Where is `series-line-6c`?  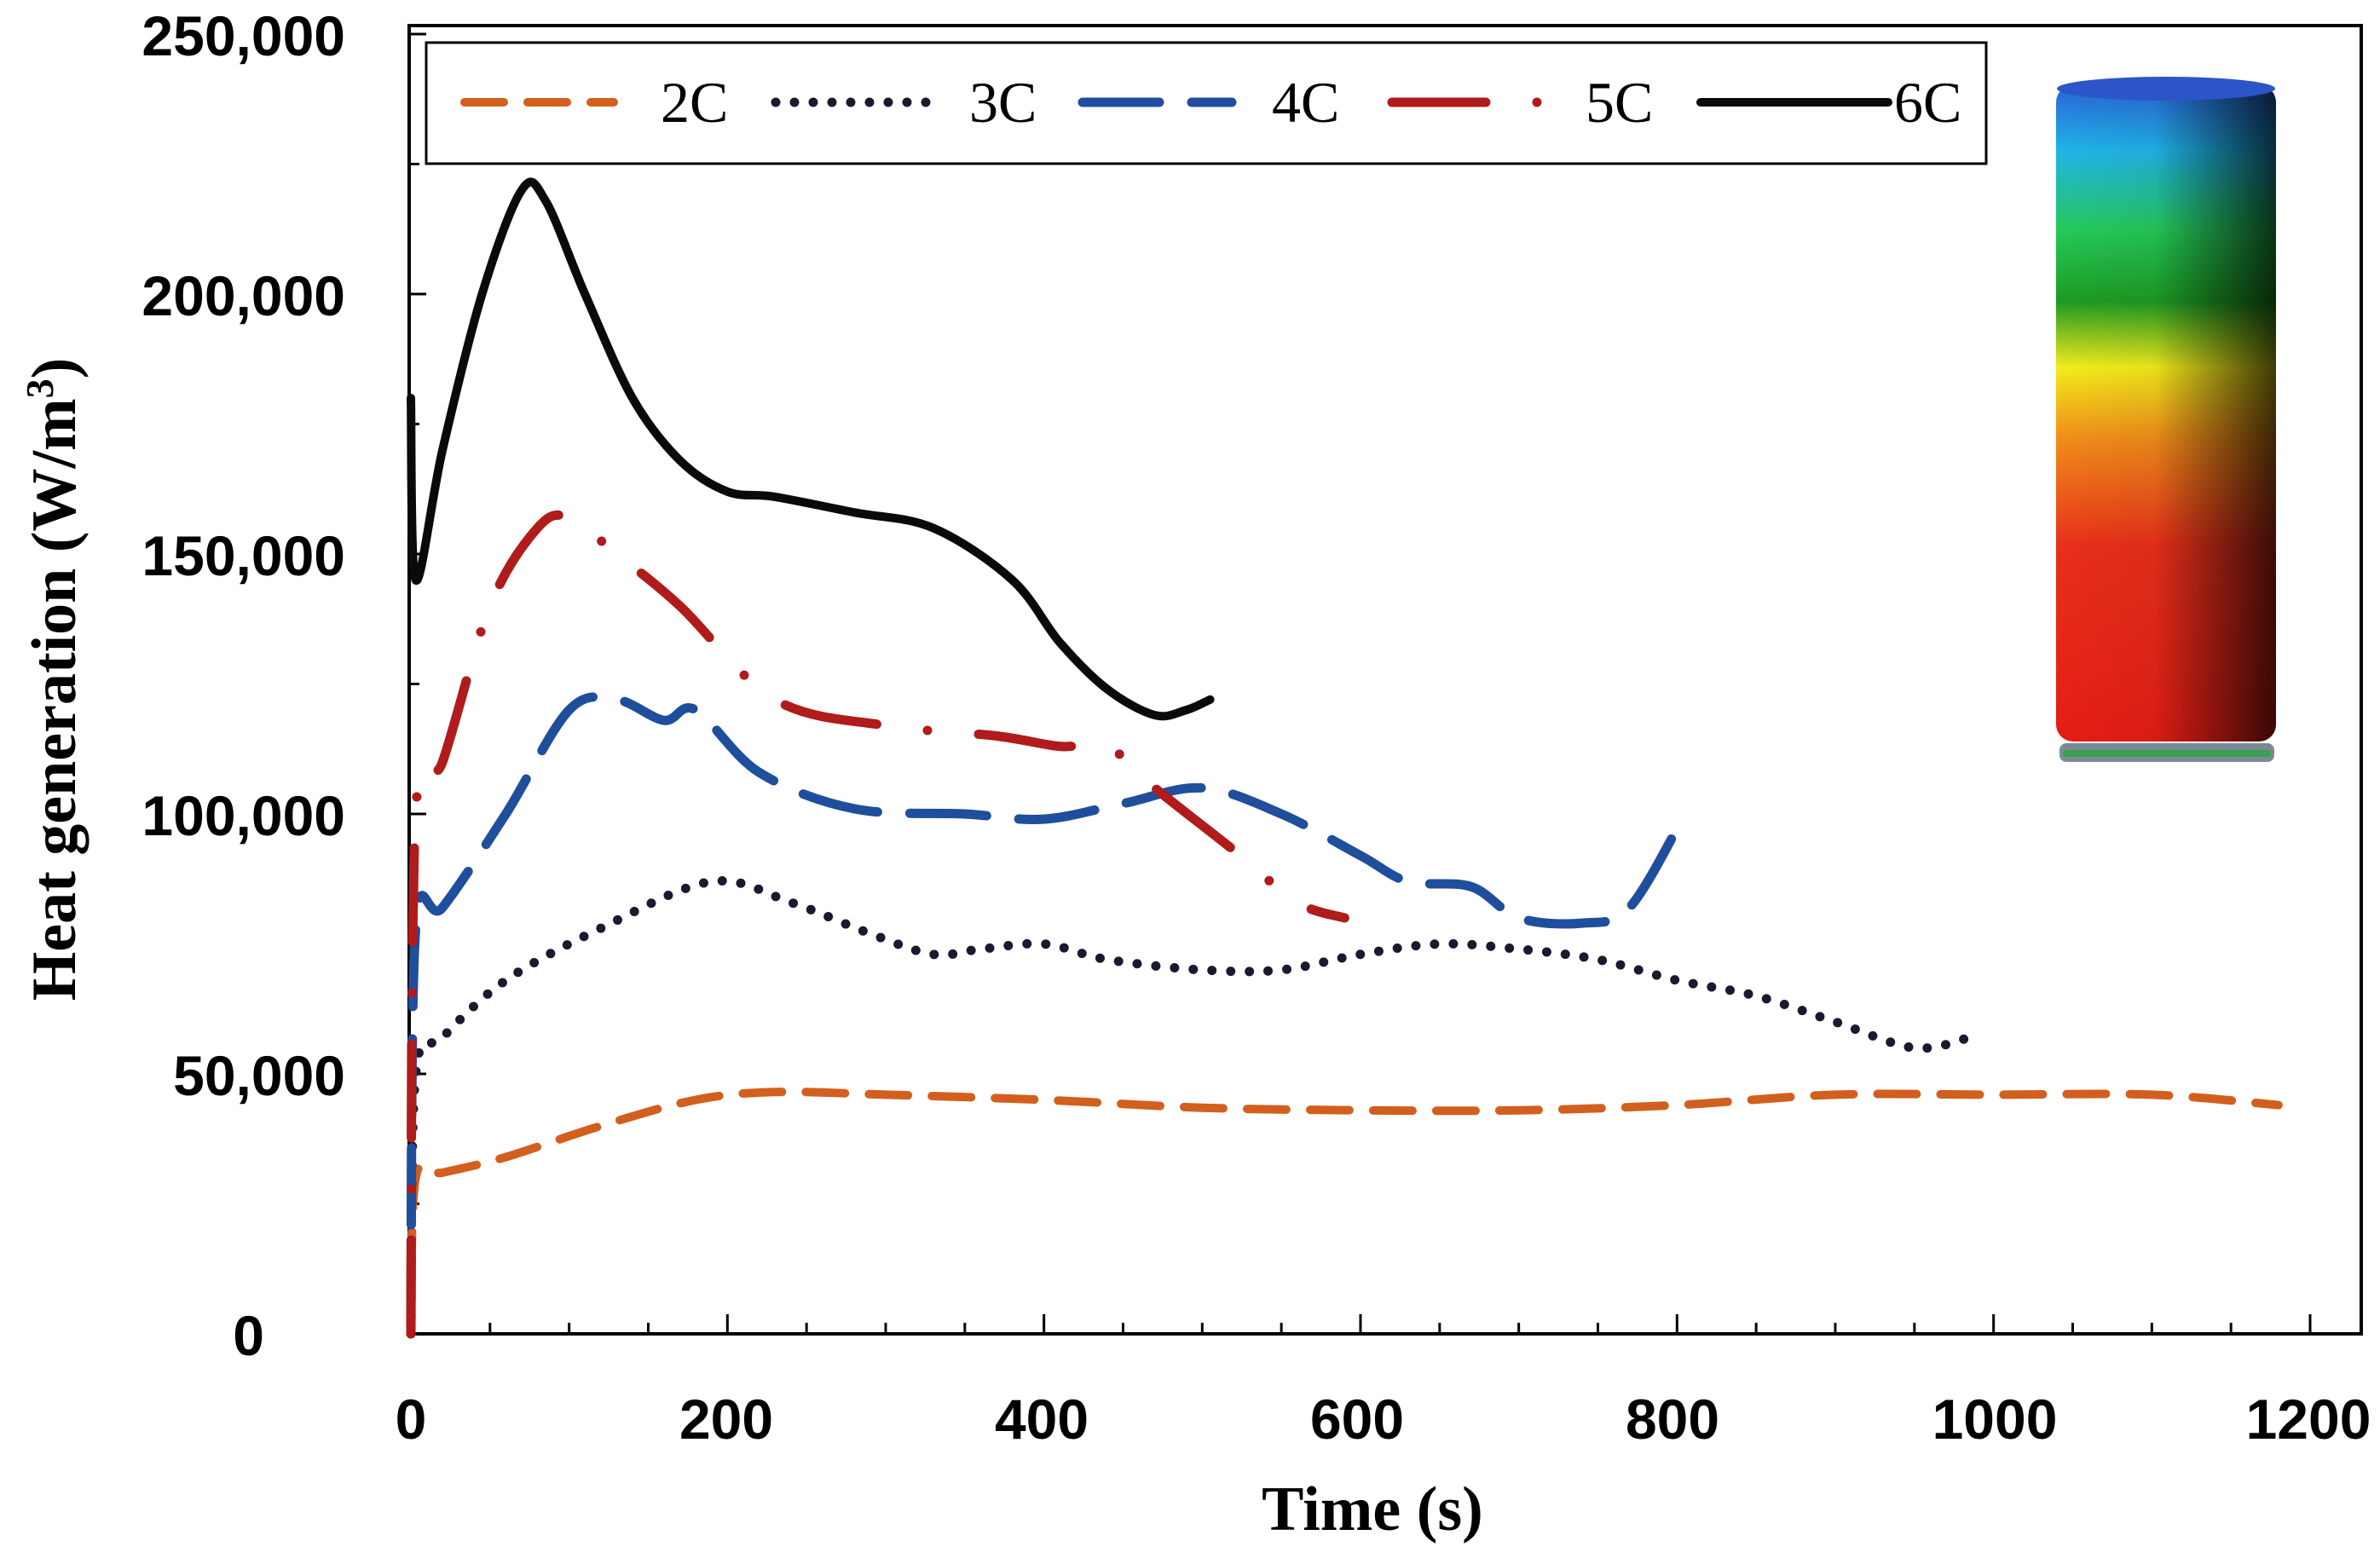 series-line-6c is located at coordinates (811, 449).